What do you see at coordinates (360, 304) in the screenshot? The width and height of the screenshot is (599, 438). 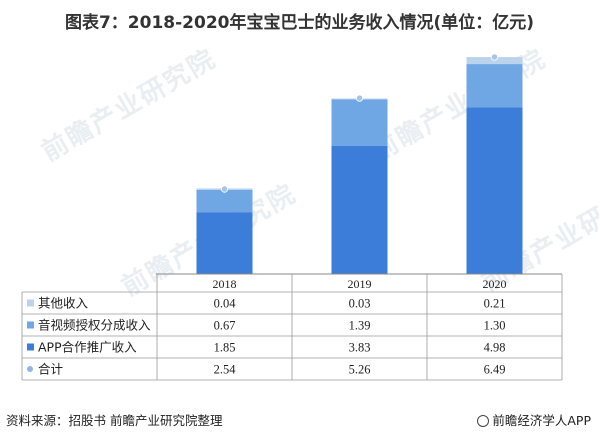 I see `data-label: 0.03` at bounding box center [360, 304].